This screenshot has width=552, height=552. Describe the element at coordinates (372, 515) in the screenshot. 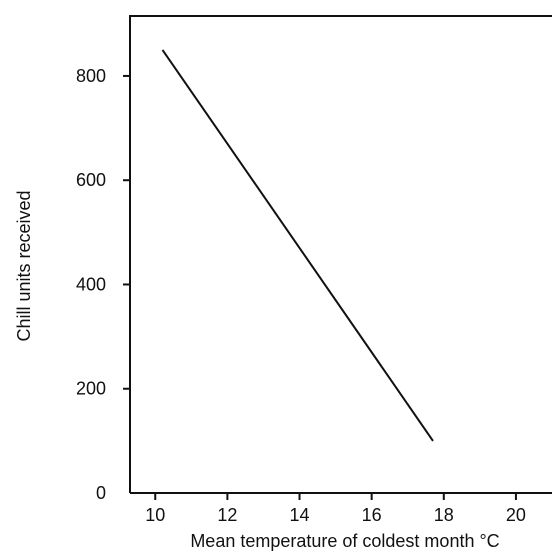

I see `x-tick-label: 16` at that location.